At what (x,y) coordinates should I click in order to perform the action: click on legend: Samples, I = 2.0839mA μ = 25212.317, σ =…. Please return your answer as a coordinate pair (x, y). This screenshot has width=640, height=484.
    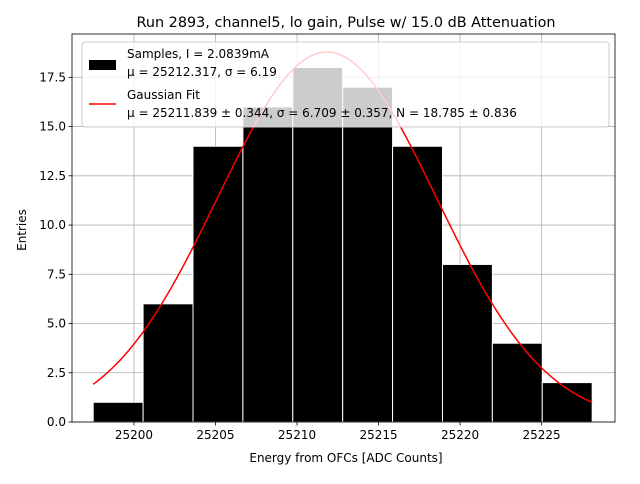
    Looking at the image, I should click on (345, 84).